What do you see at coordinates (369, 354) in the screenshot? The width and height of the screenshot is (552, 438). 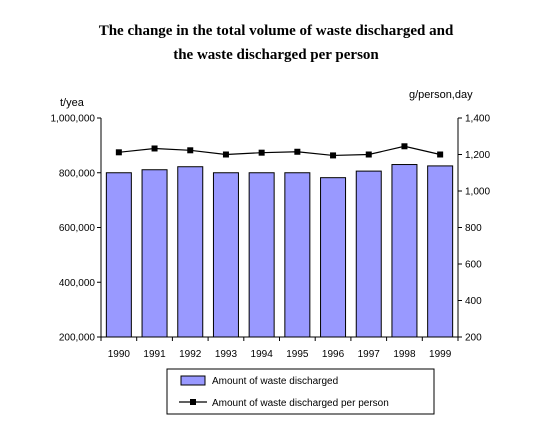 I see `x-tick-label: 1997` at bounding box center [369, 354].